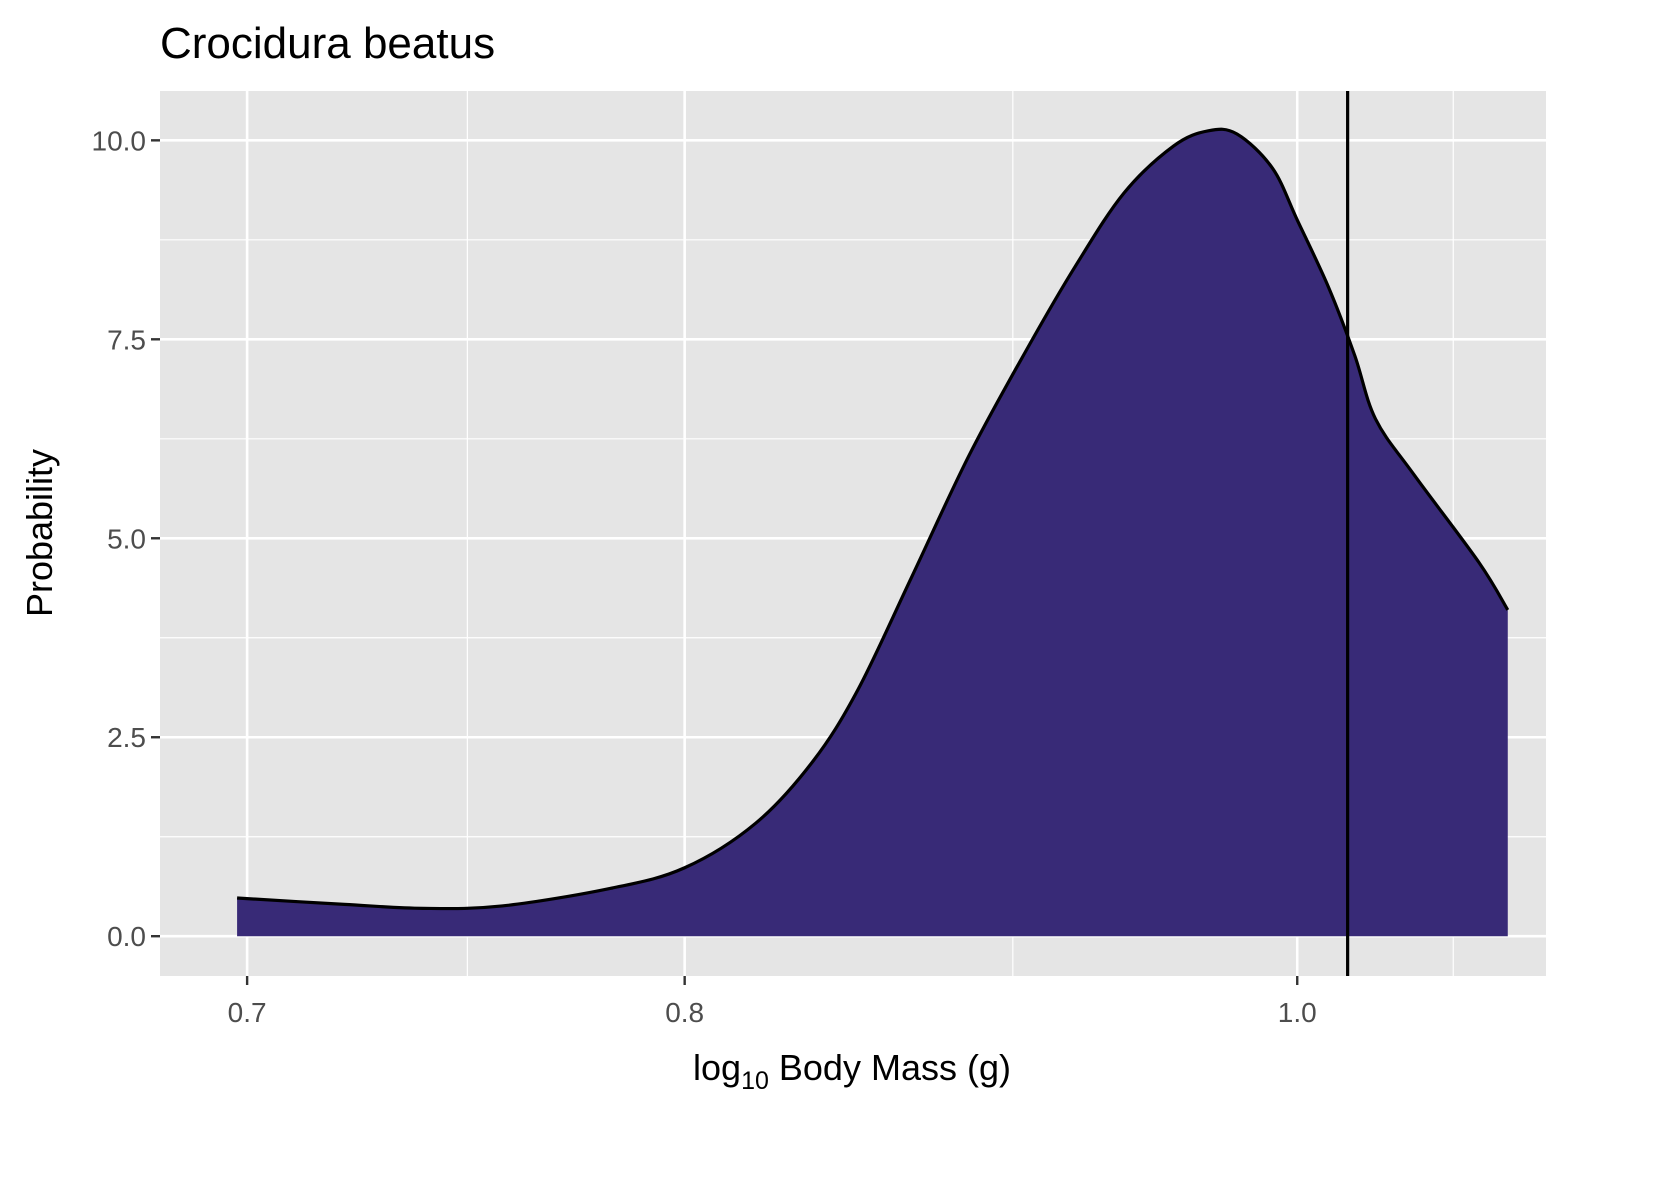 The width and height of the screenshot is (1653, 1181). I want to click on chart-title: Crocidura beatus, so click(327, 43).